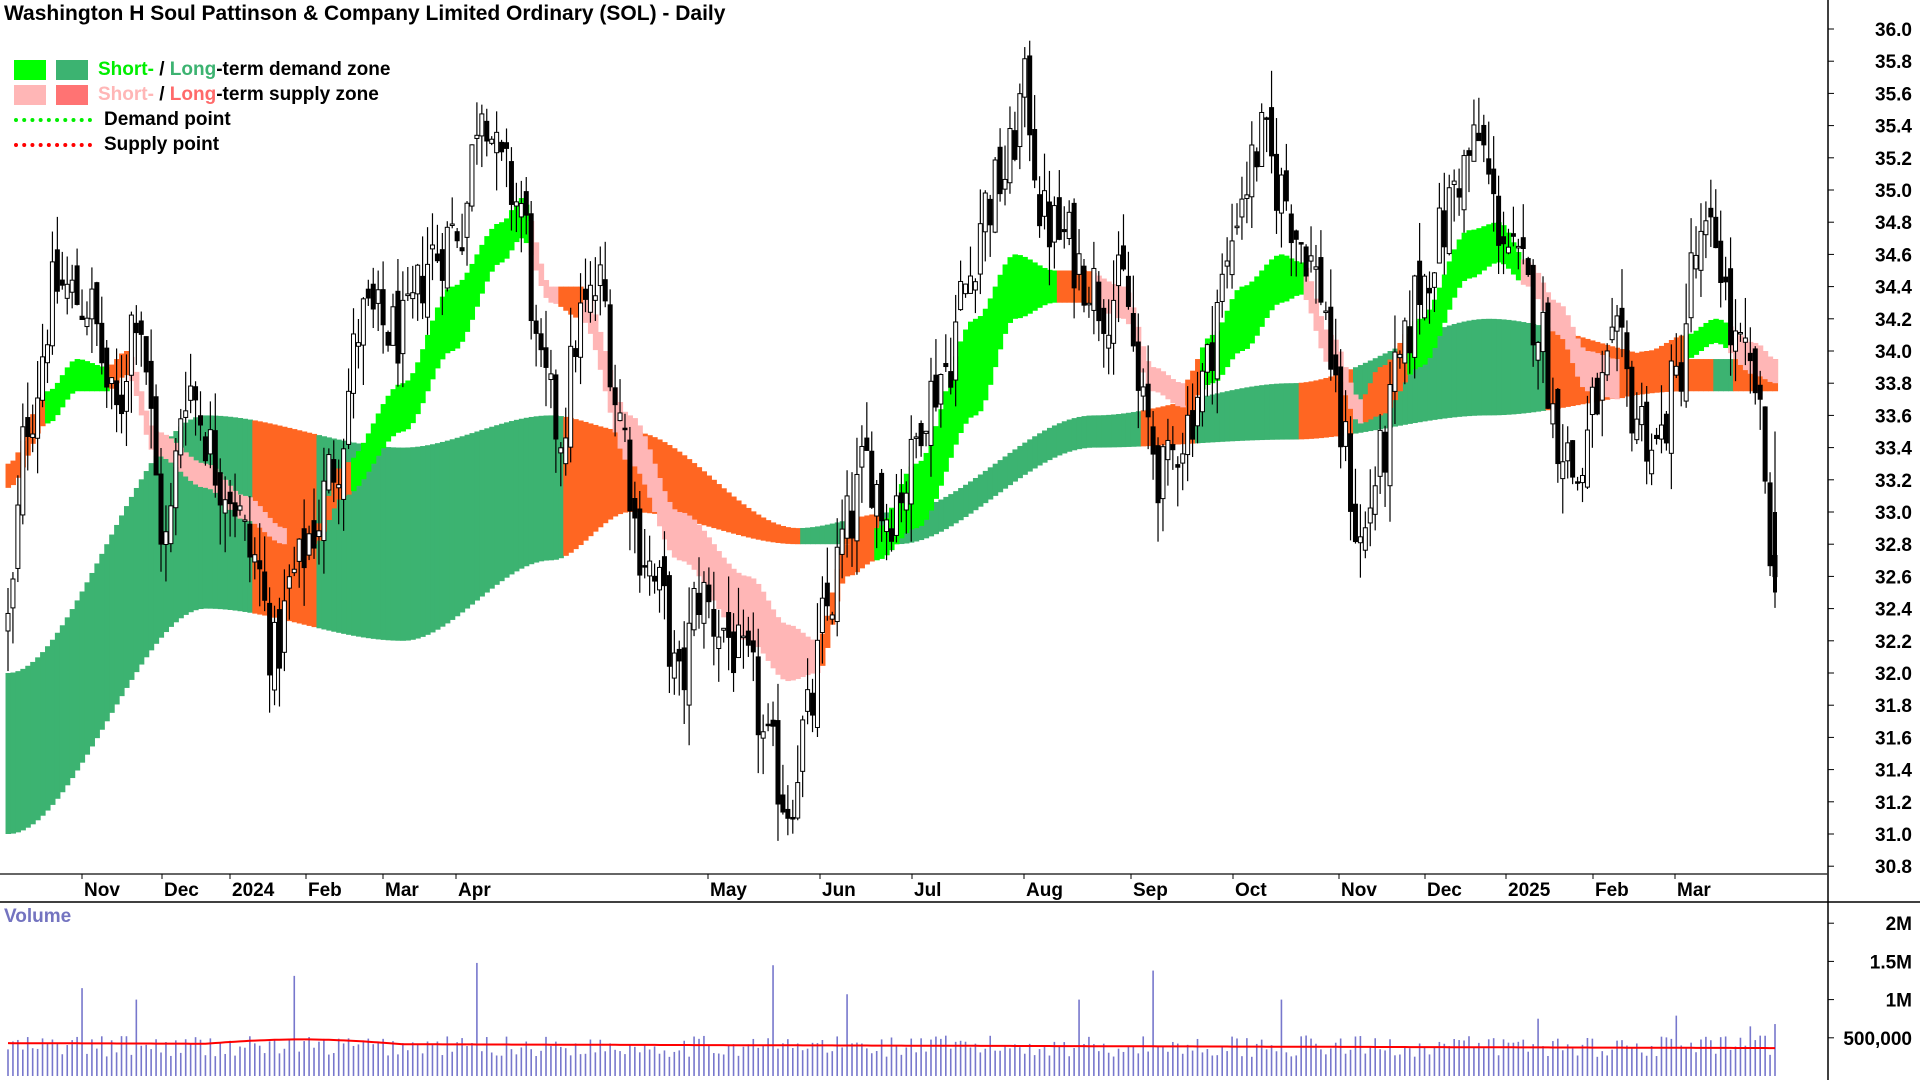  Describe the element at coordinates (253, 890) in the screenshot. I see `date-tick-label: 2024` at that location.